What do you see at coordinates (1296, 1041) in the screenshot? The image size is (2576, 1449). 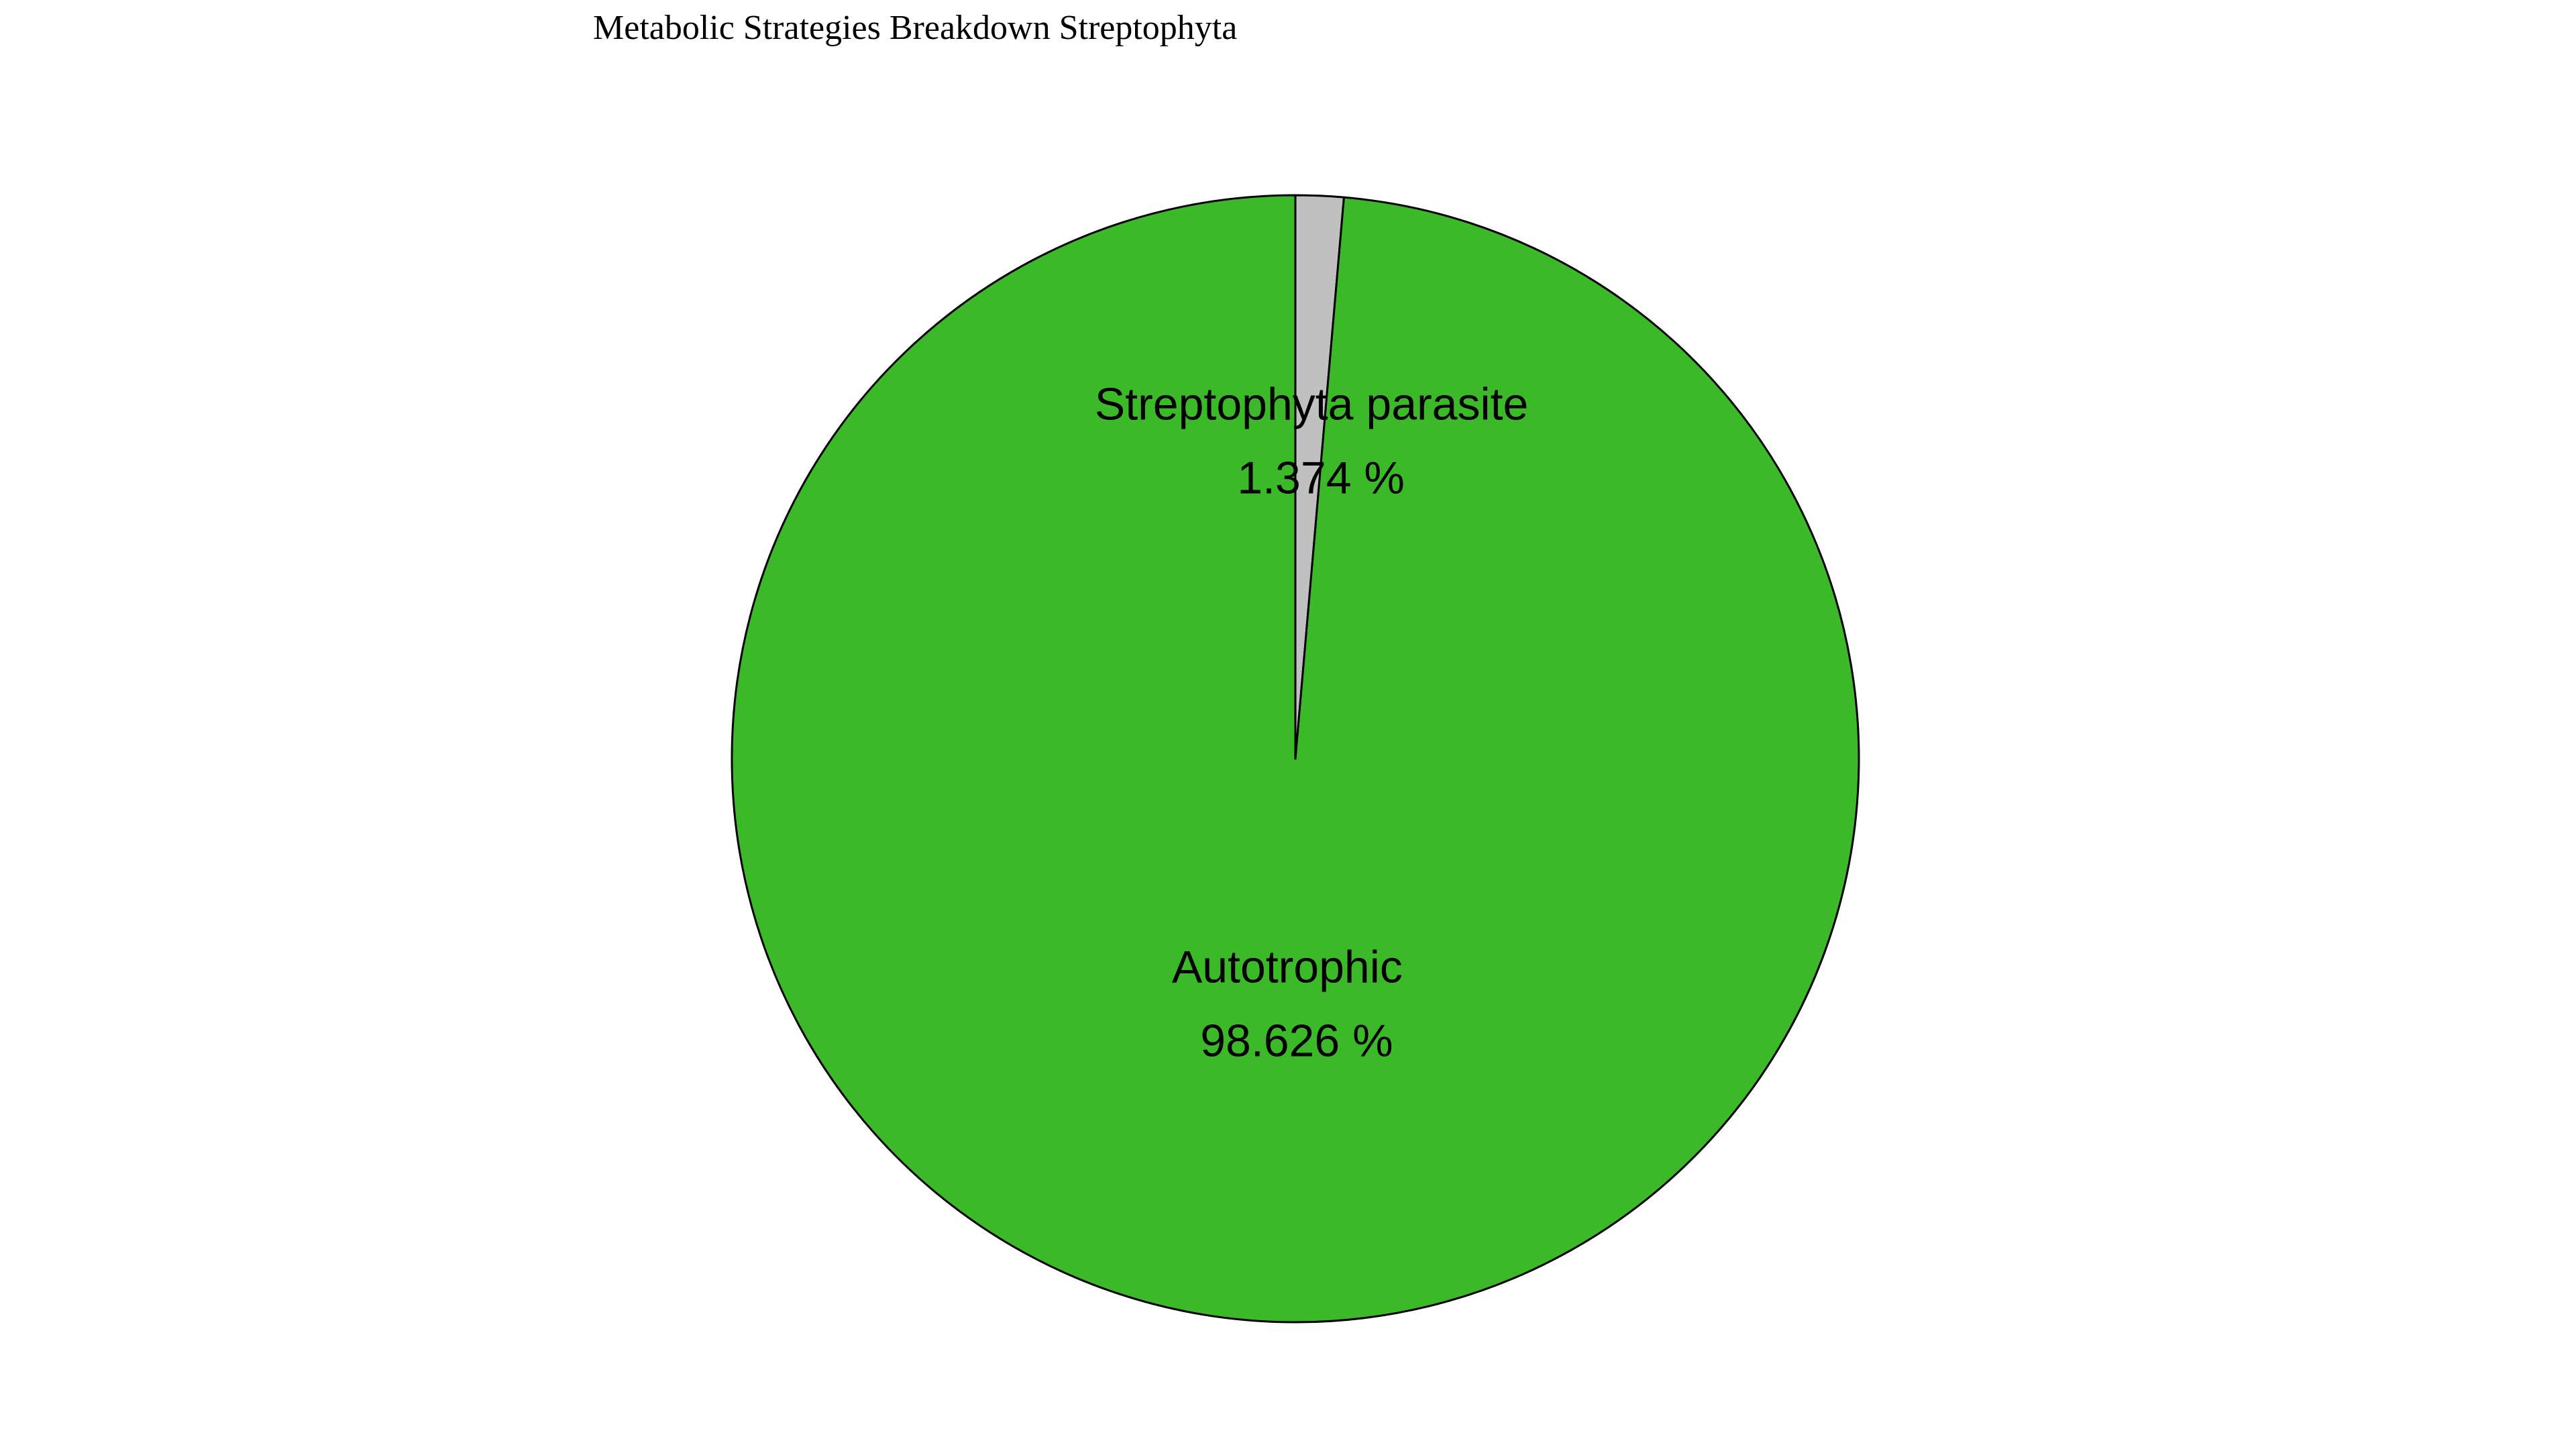 I see `slice-percent-label: 98.626 %` at bounding box center [1296, 1041].